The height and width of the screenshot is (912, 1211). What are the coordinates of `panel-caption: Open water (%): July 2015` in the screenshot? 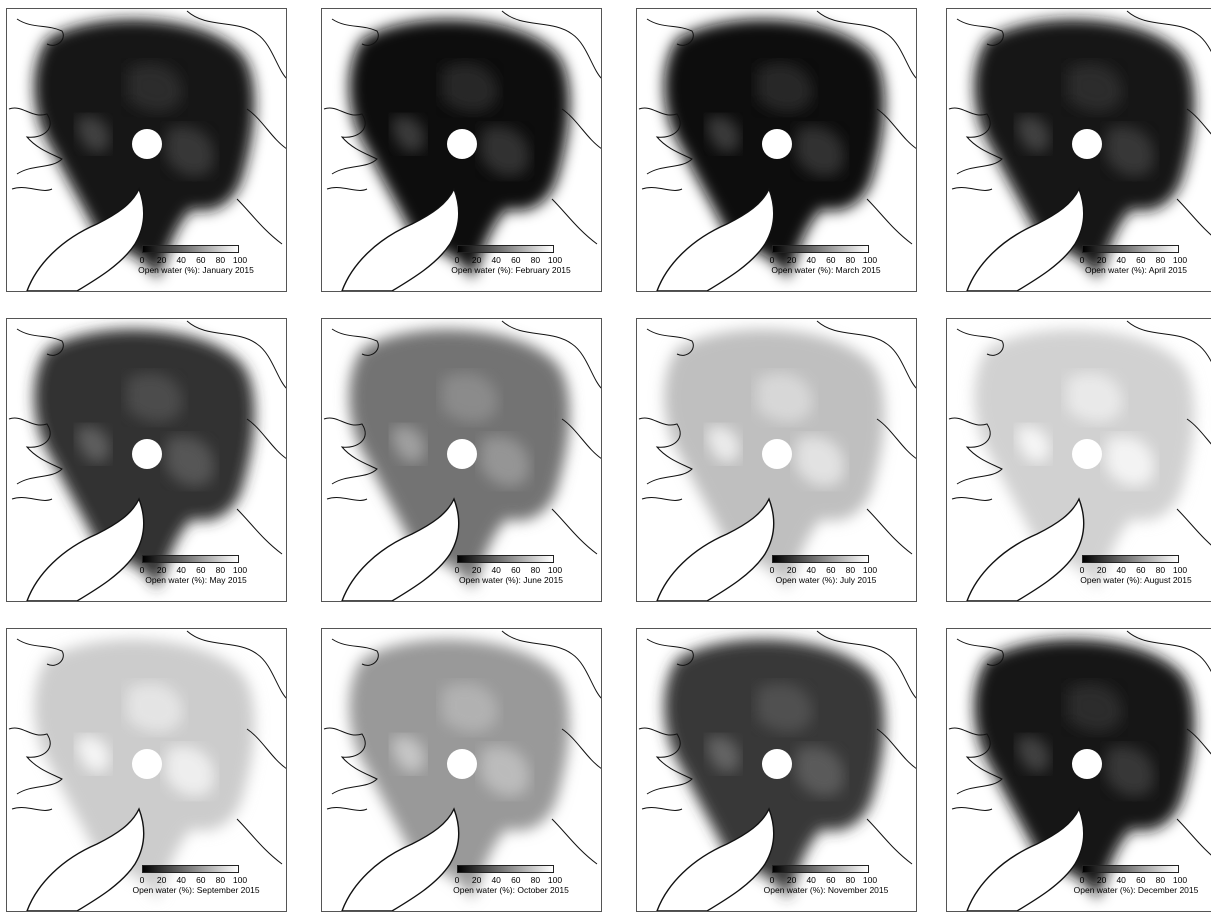 It's located at (826, 580).